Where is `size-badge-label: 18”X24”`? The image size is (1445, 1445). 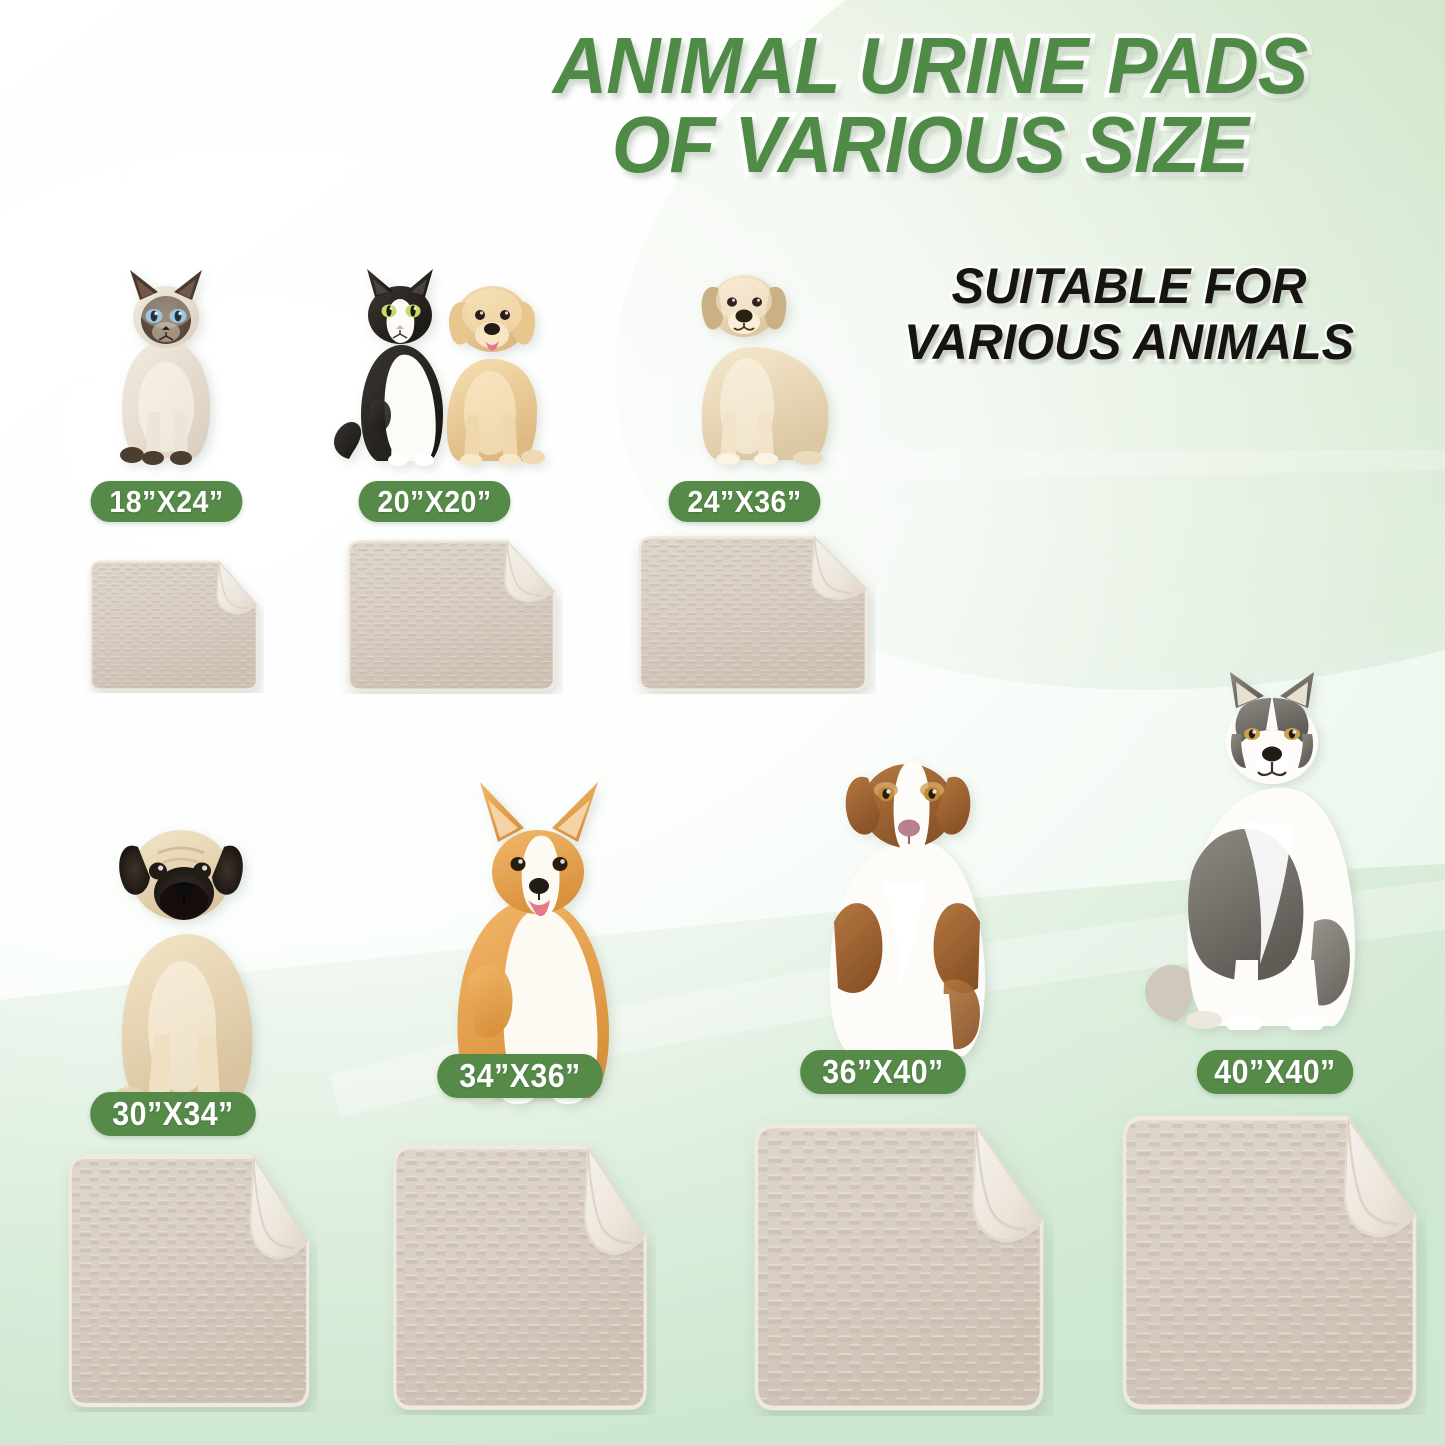 size-badge-label: 18”X24” is located at coordinates (166, 501).